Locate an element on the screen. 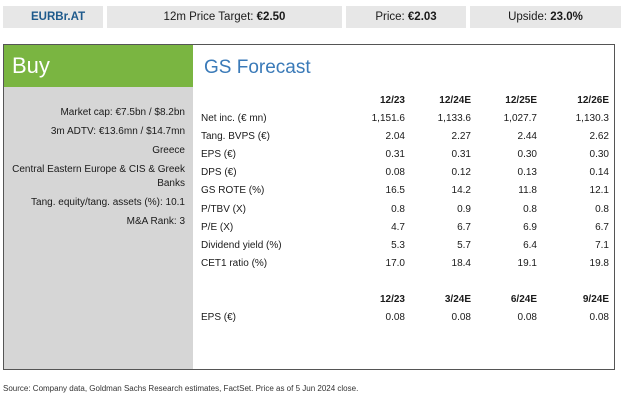 The height and width of the screenshot is (401, 624). table-row: GS ROTE (%) 16.5 14.2 11.8 12.1 is located at coordinates (405, 191).